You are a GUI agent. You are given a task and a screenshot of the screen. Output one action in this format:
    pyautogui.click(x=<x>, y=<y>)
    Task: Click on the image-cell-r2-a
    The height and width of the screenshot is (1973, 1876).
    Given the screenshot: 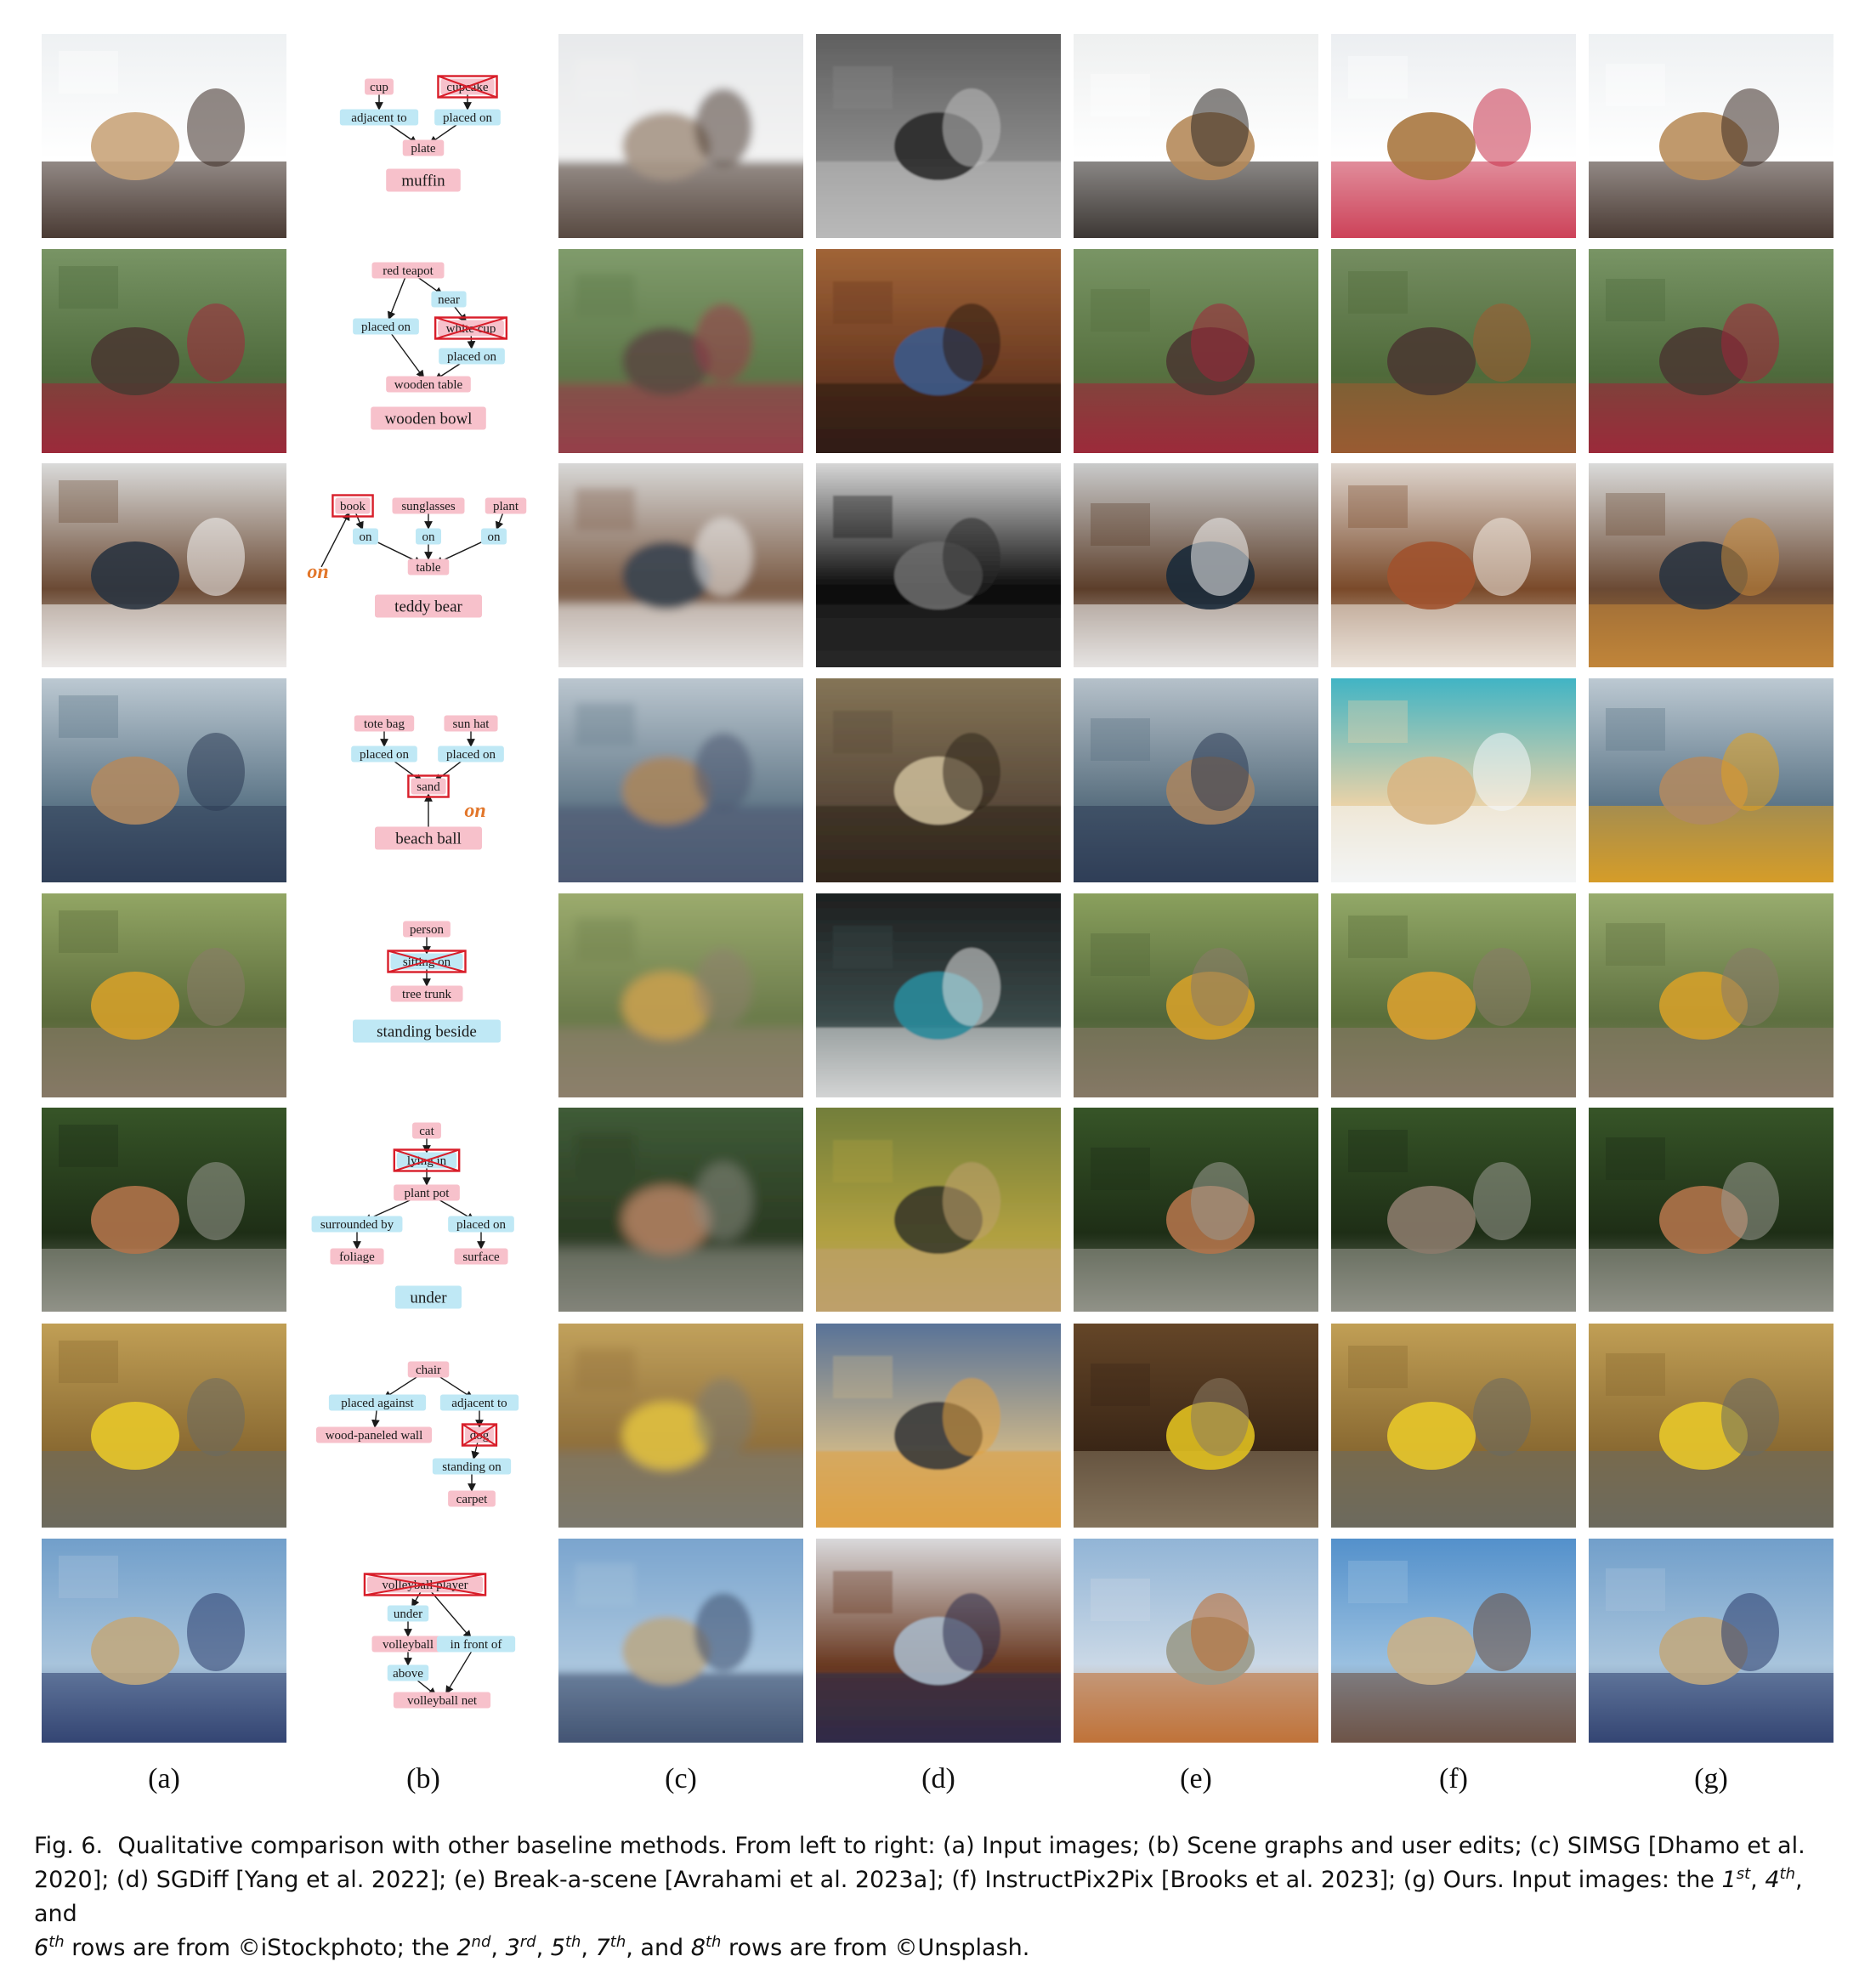 What is the action you would take?
    pyautogui.click(x=164, y=351)
    